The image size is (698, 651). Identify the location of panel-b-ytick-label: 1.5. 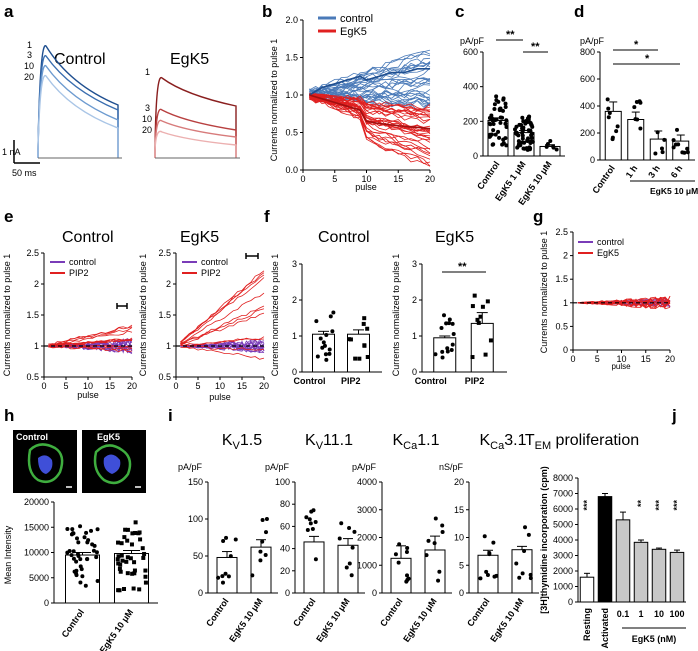
(291, 58).